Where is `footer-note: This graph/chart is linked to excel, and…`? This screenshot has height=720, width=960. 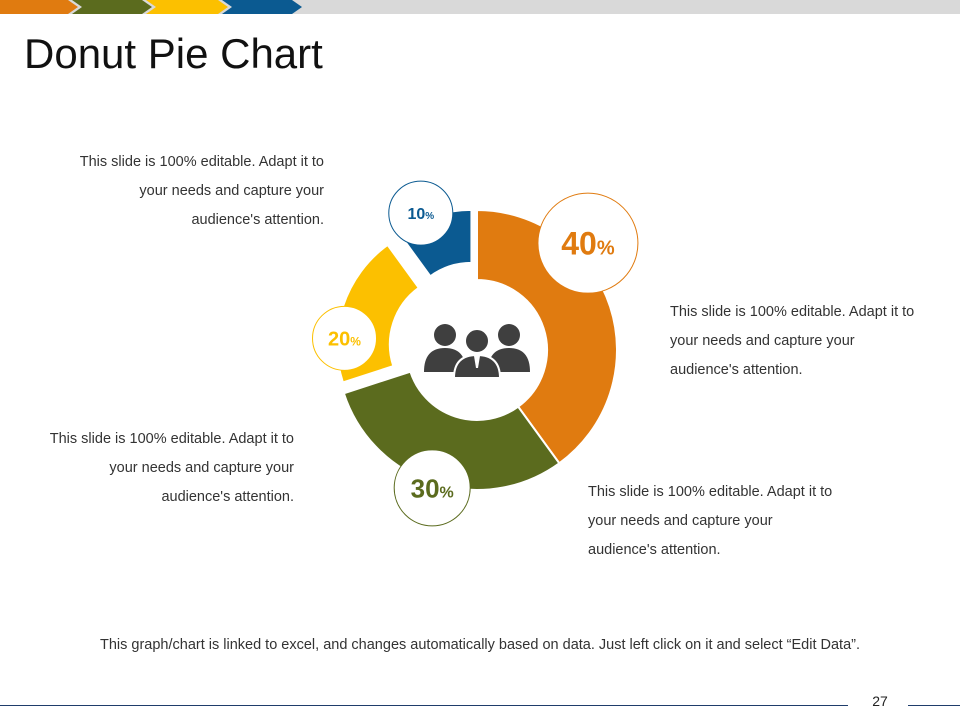 footer-note: This graph/chart is linked to excel, and… is located at coordinates (480, 645).